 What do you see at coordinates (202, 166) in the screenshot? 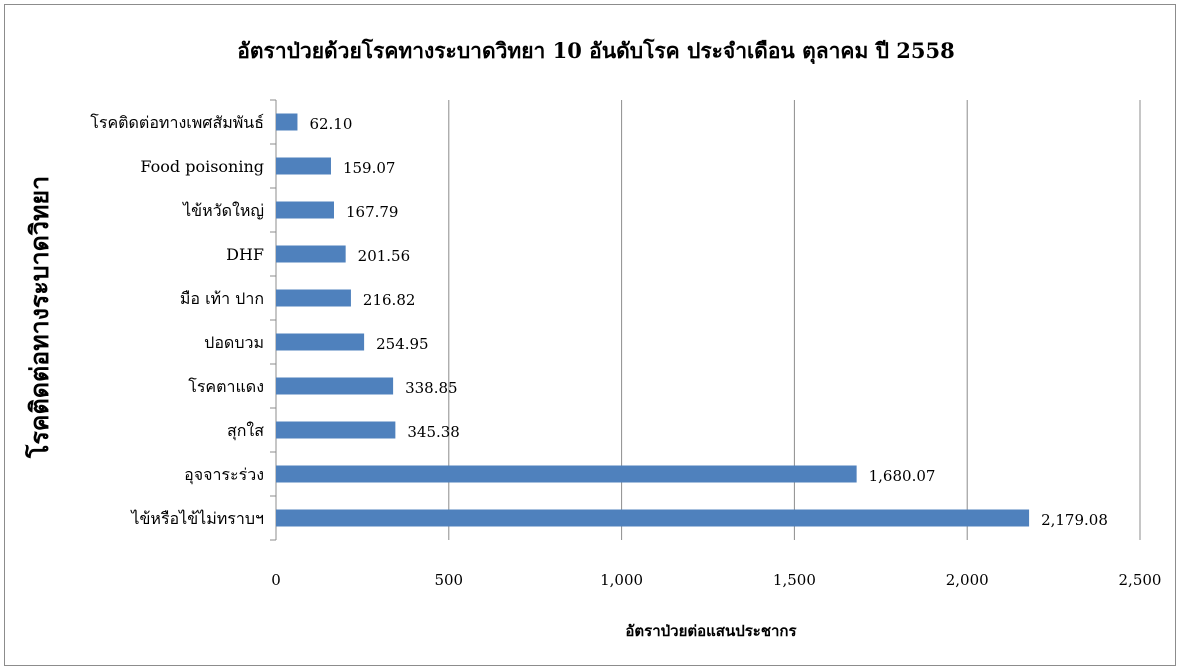
I see `category-label: Food poisoning` at bounding box center [202, 166].